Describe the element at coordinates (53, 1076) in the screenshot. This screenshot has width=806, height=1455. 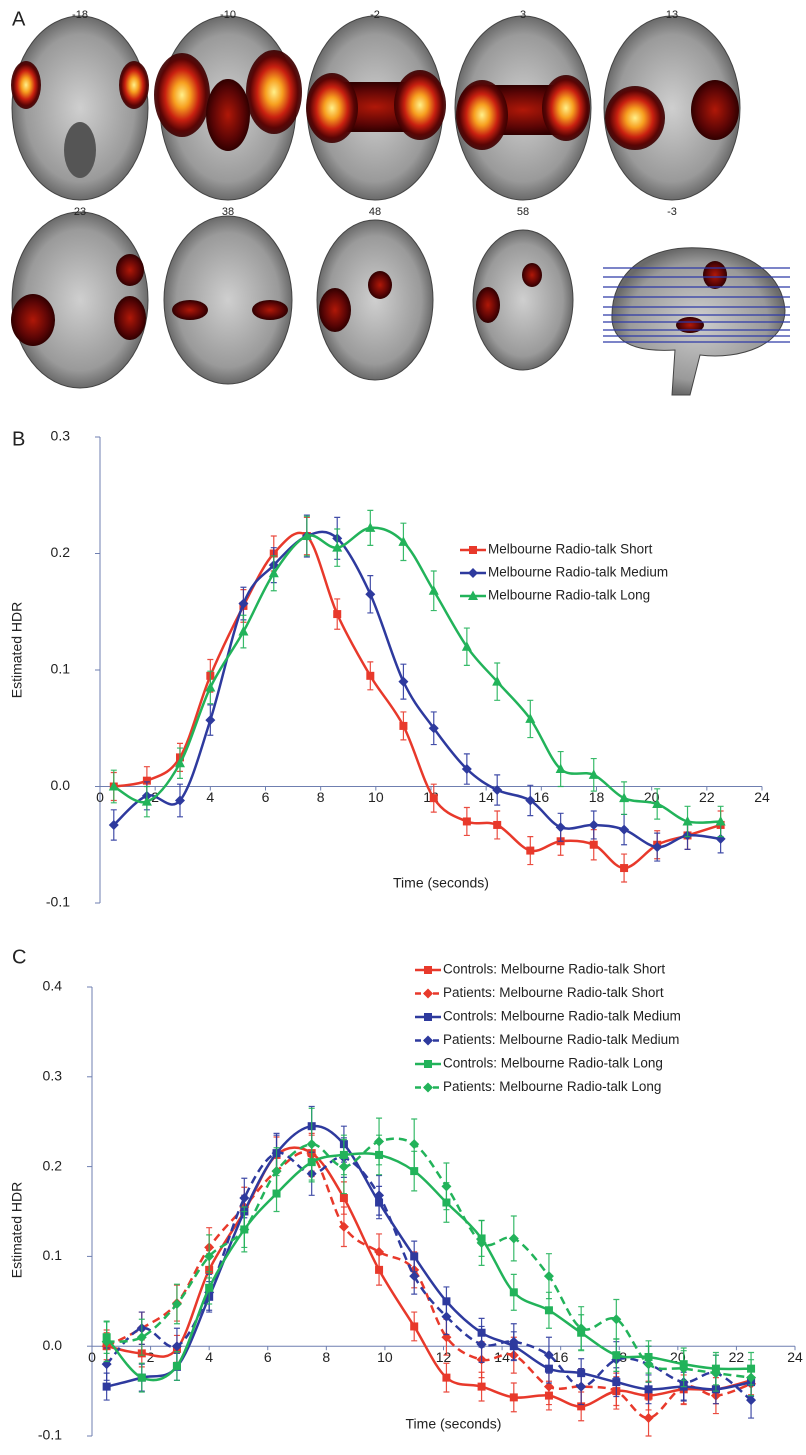
I see `y-tick-label: 0.3` at that location.